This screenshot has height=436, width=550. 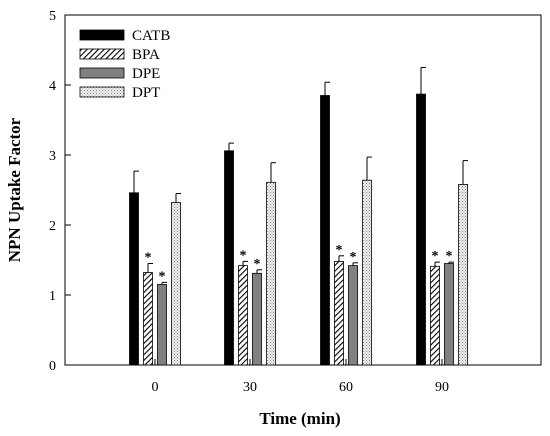 I want to click on y-tick-label: 2, so click(x=52, y=226).